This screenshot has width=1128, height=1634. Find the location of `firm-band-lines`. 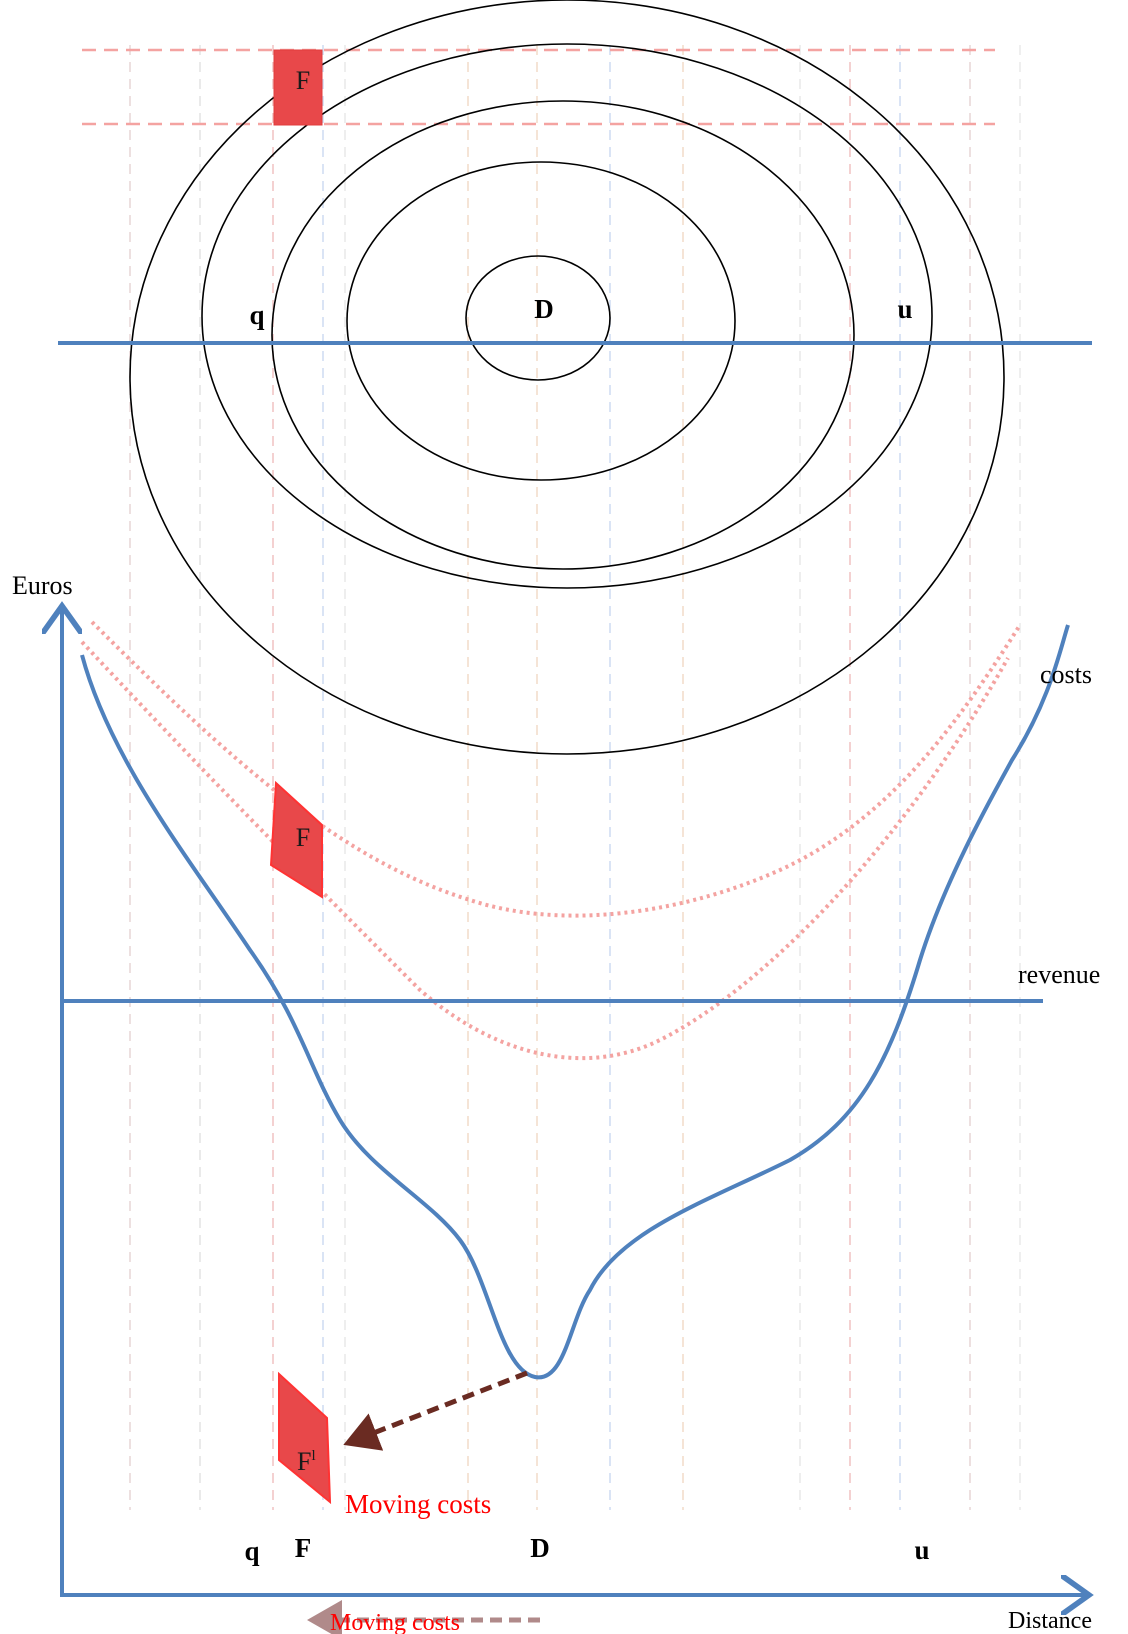

firm-band-lines is located at coordinates (538, 87).